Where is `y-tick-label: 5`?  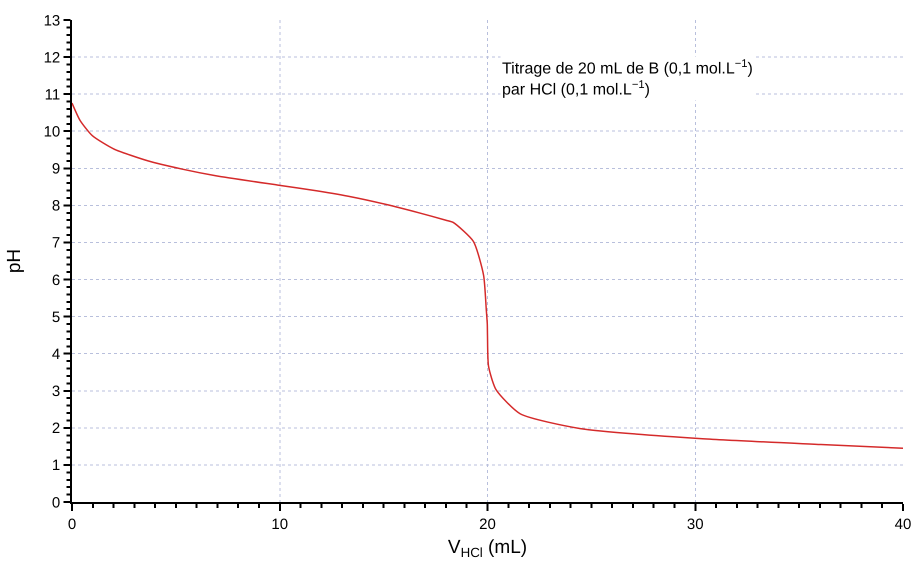
y-tick-label: 5 is located at coordinates (56, 317).